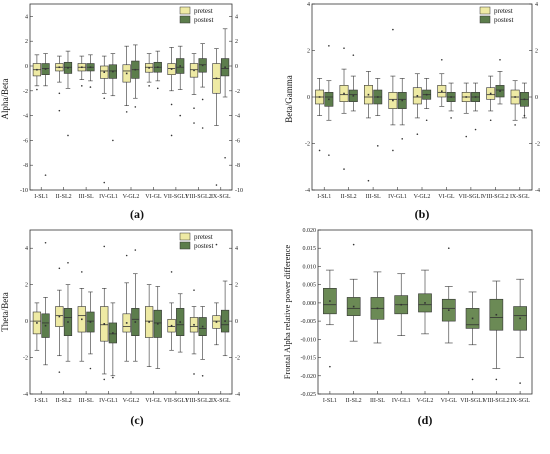 The height and width of the screenshot is (454, 550). I want to click on y-axis-label: Frontal Alpha relative power difference, so click(287, 312).